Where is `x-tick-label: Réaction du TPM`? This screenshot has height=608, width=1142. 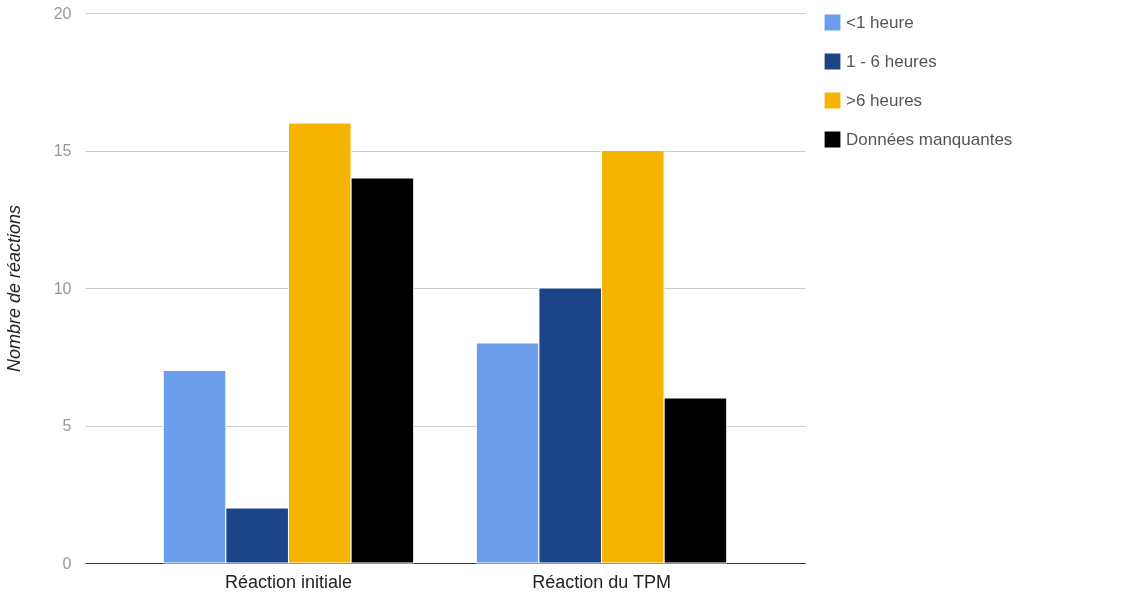 x-tick-label: Réaction du TPM is located at coordinates (601, 581).